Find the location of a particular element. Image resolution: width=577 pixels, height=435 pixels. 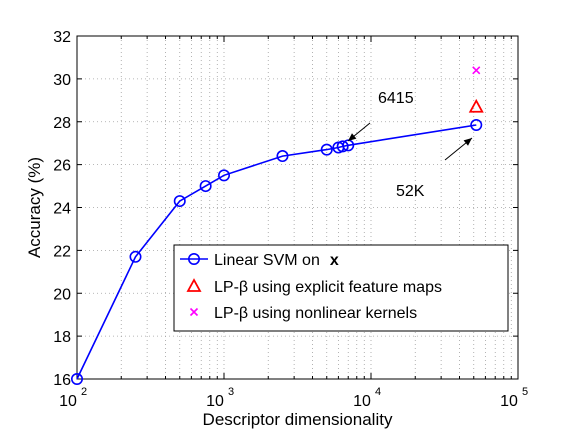

y-tick-label: 30 is located at coordinates (62, 80).